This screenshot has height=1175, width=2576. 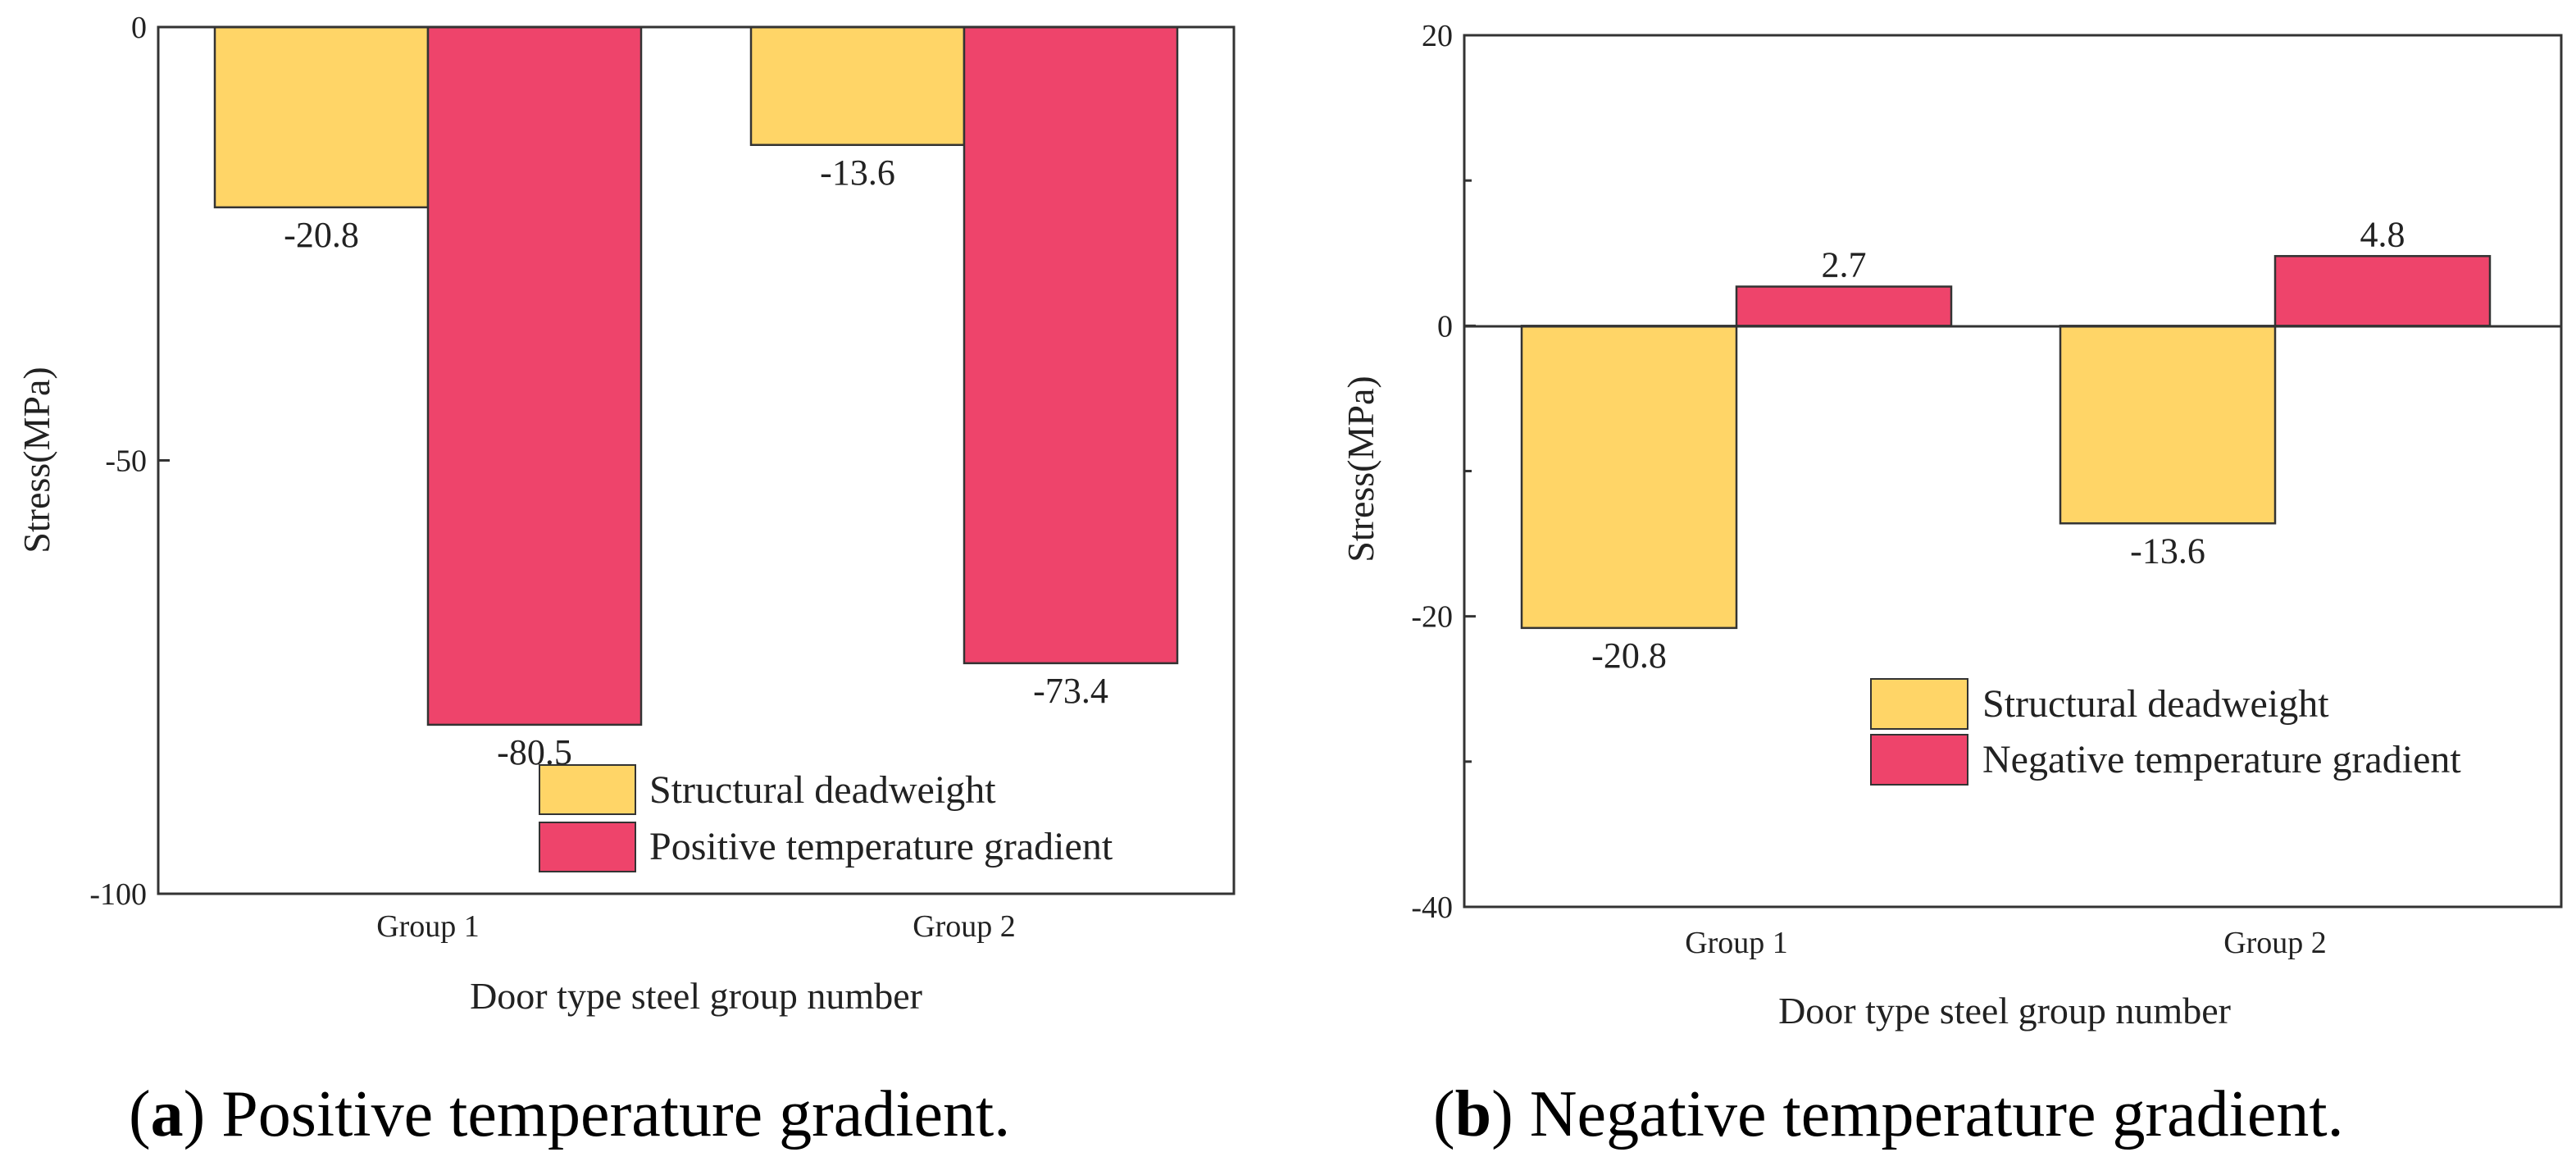 I want to click on x-axis-b: Group 1 Group 2, so click(x=2006, y=943).